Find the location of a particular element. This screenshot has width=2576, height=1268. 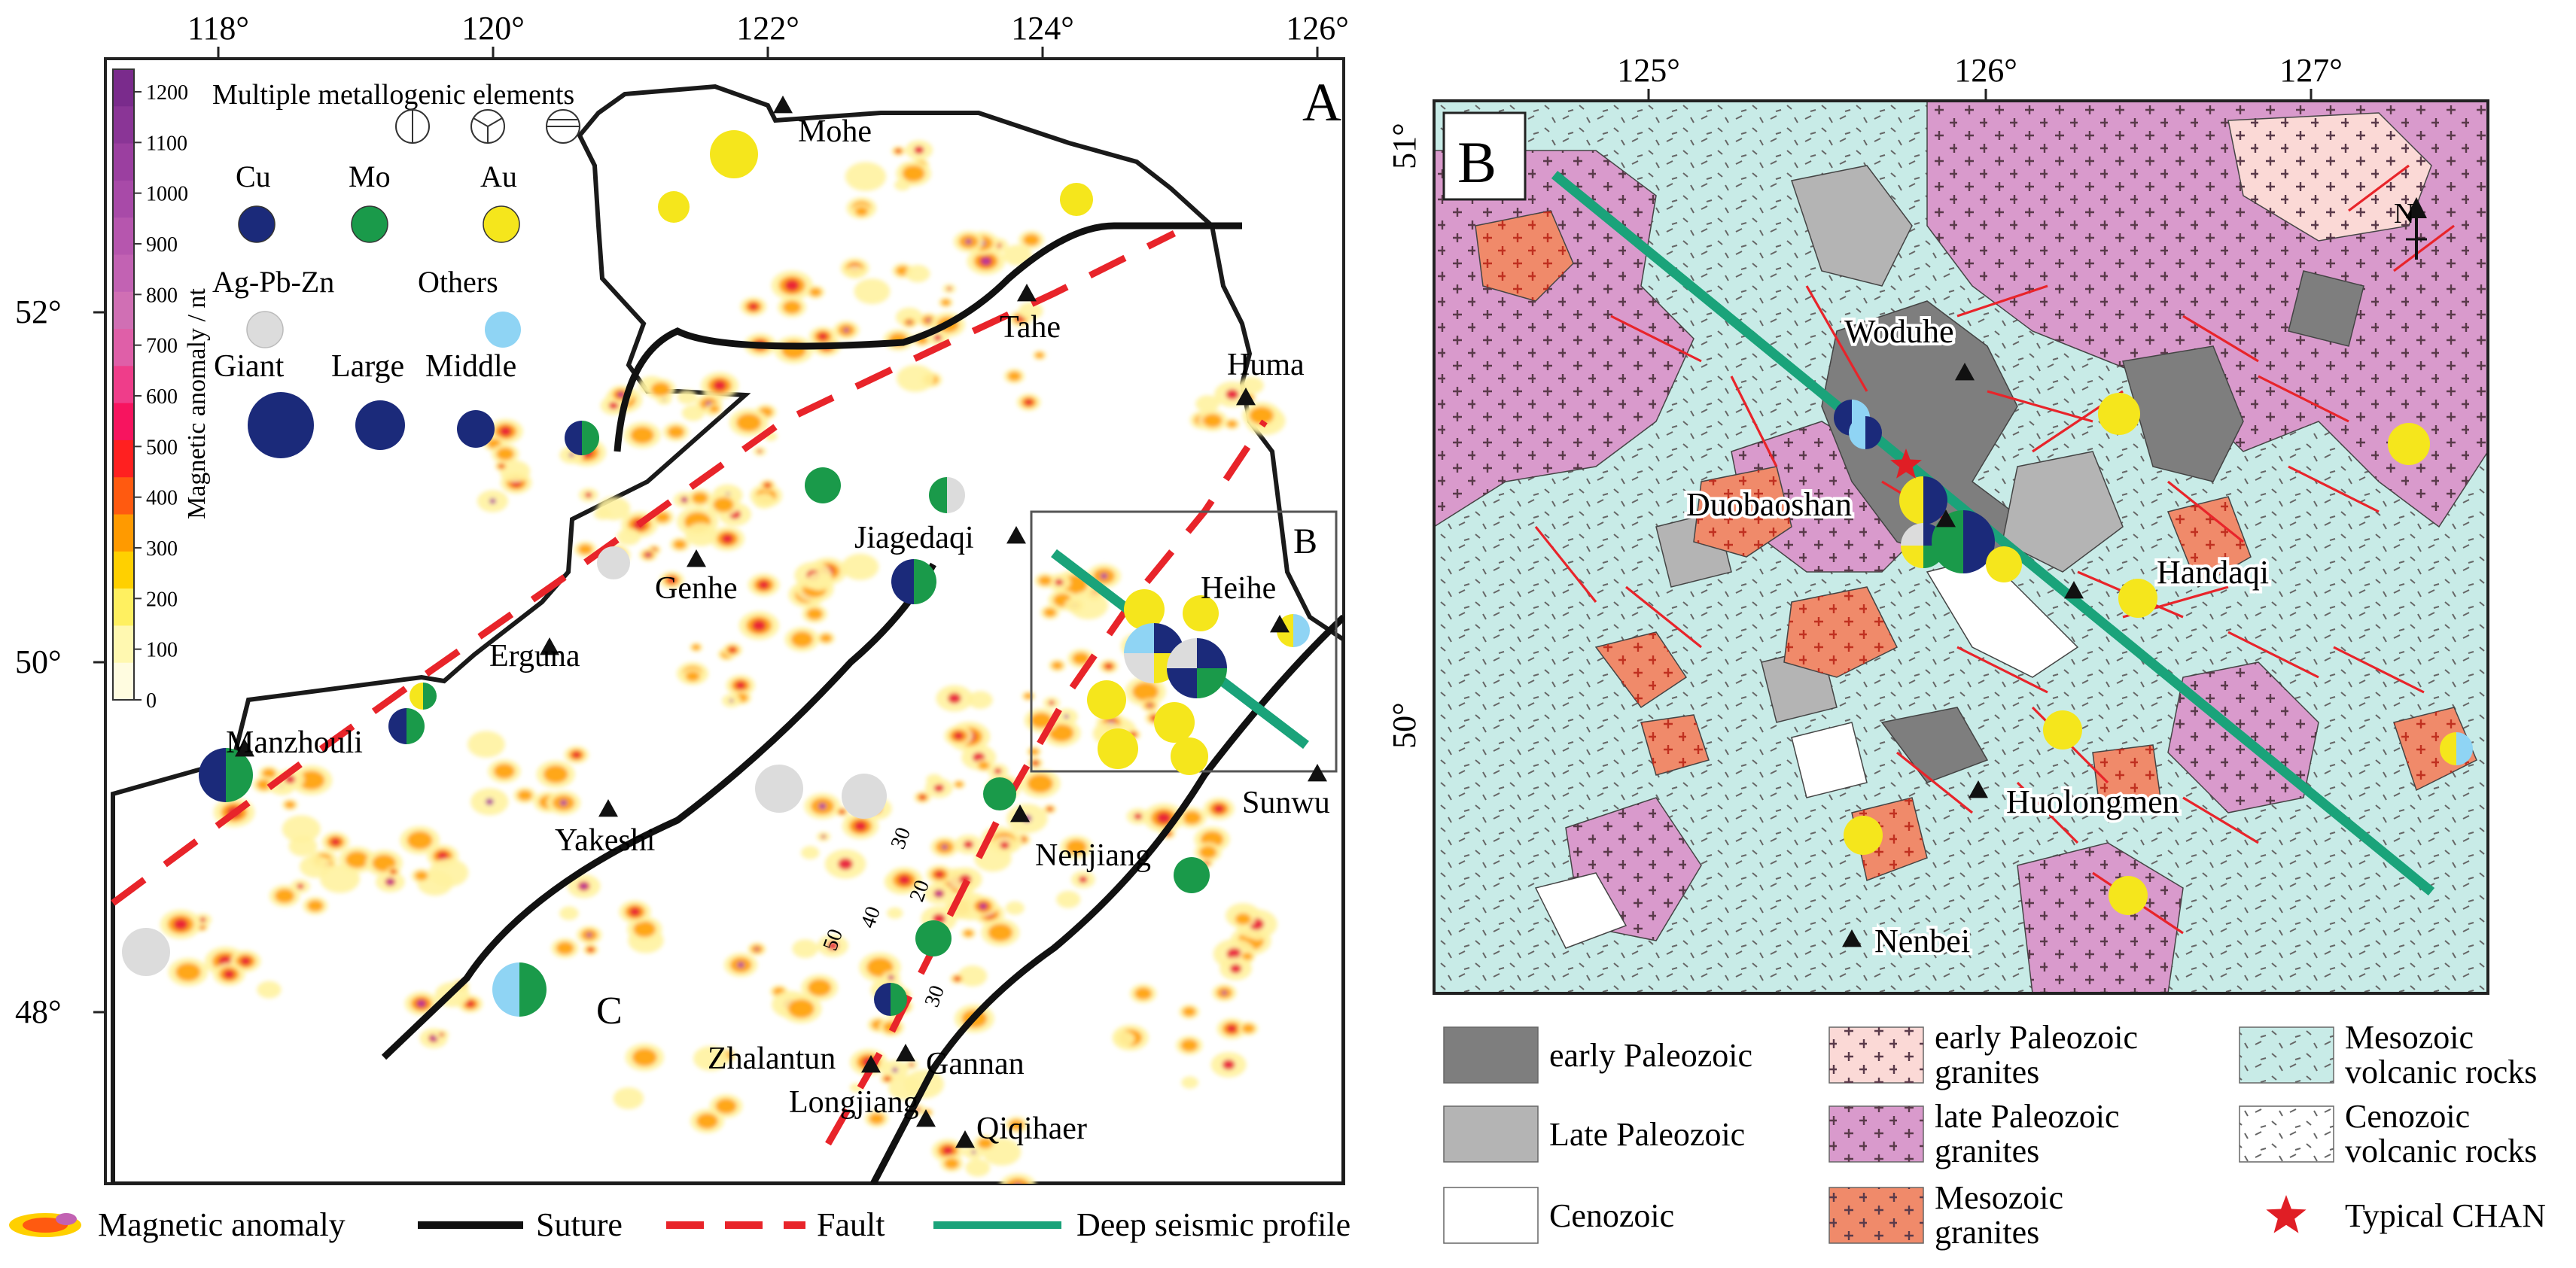

legend-size-label: Giant is located at coordinates (250, 366).